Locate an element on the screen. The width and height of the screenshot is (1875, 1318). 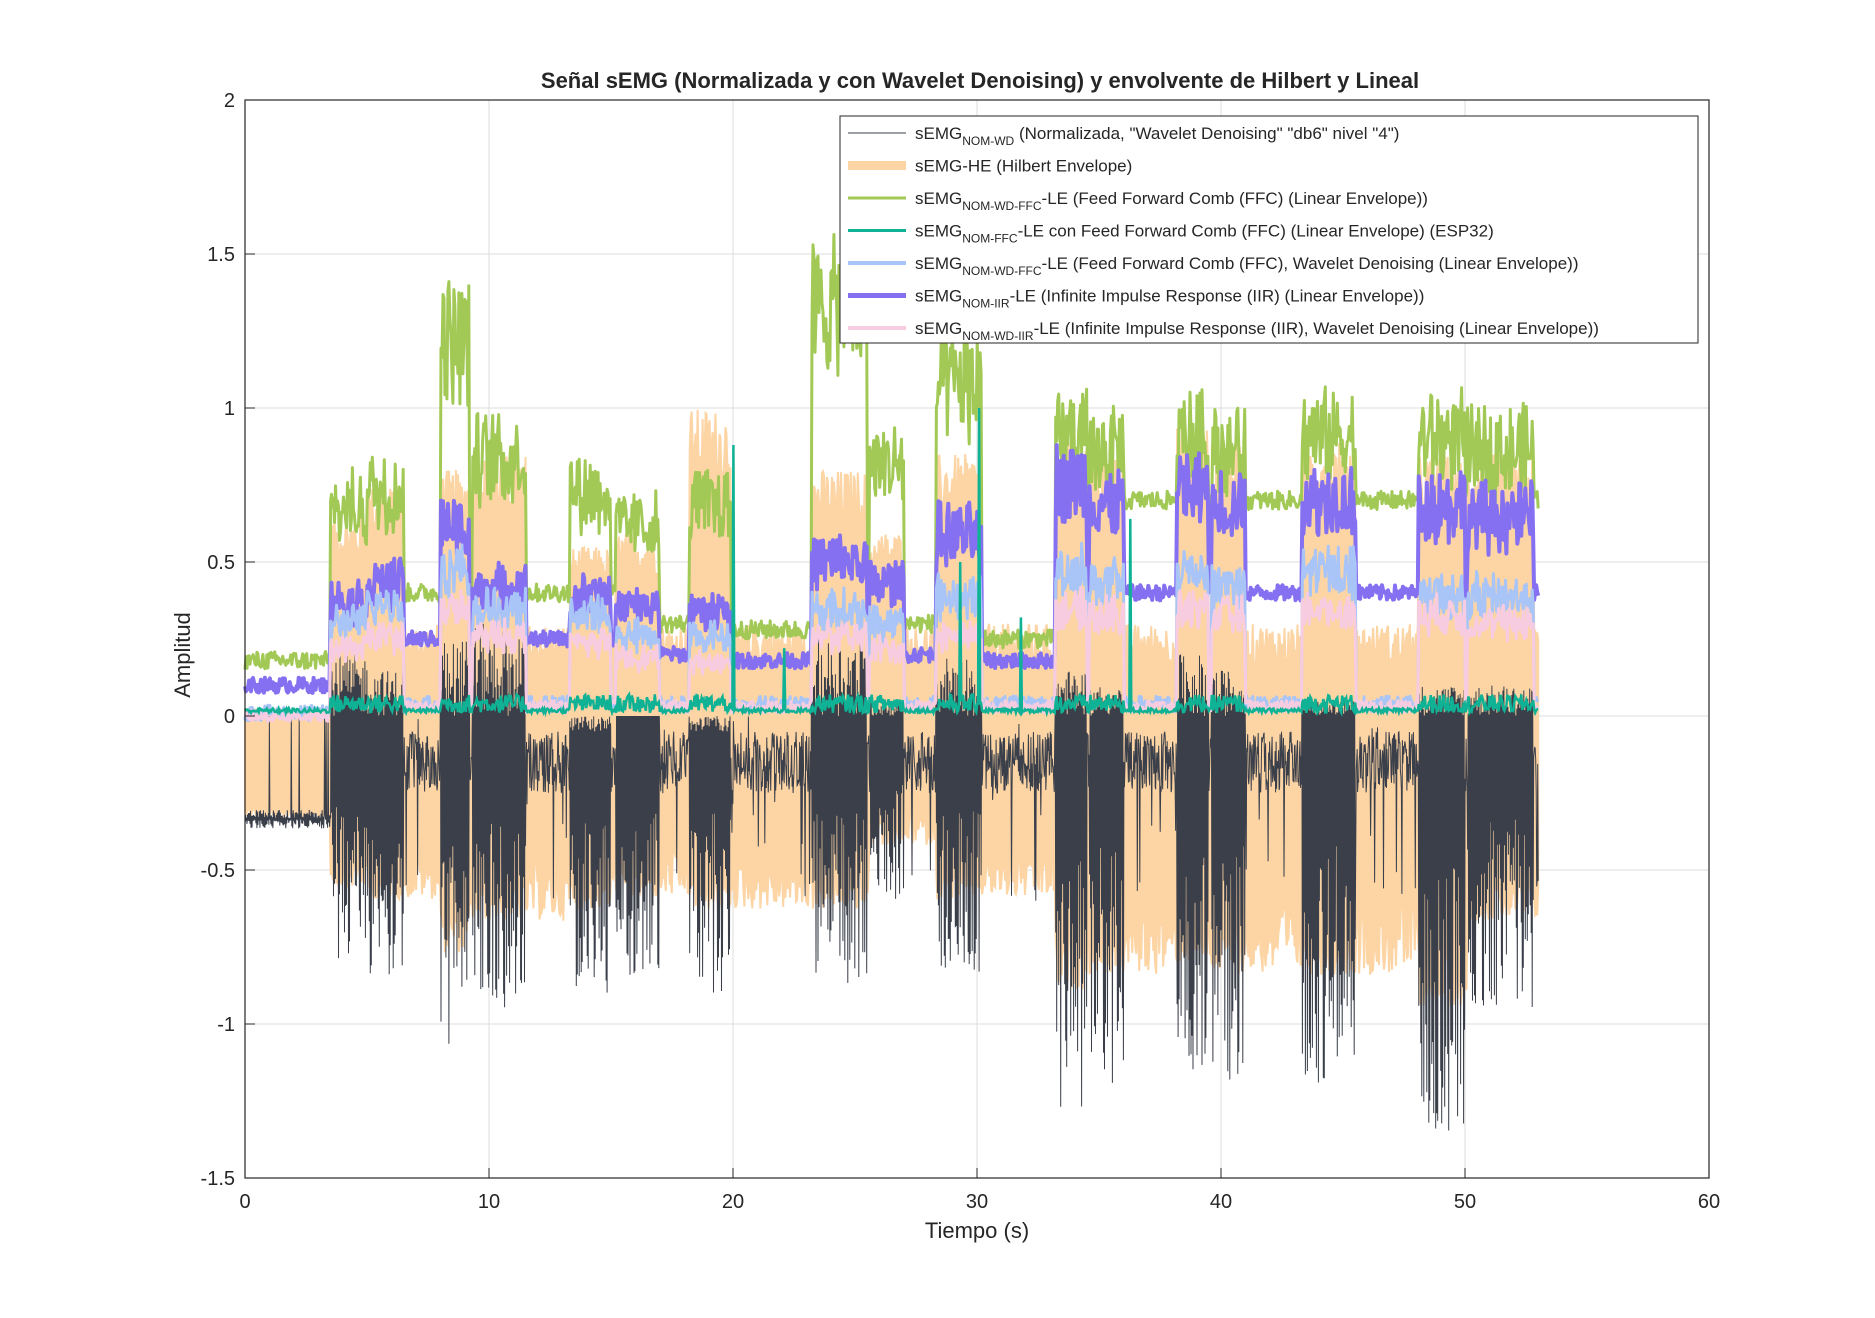
x-tick-label: 0 is located at coordinates (244, 1202).